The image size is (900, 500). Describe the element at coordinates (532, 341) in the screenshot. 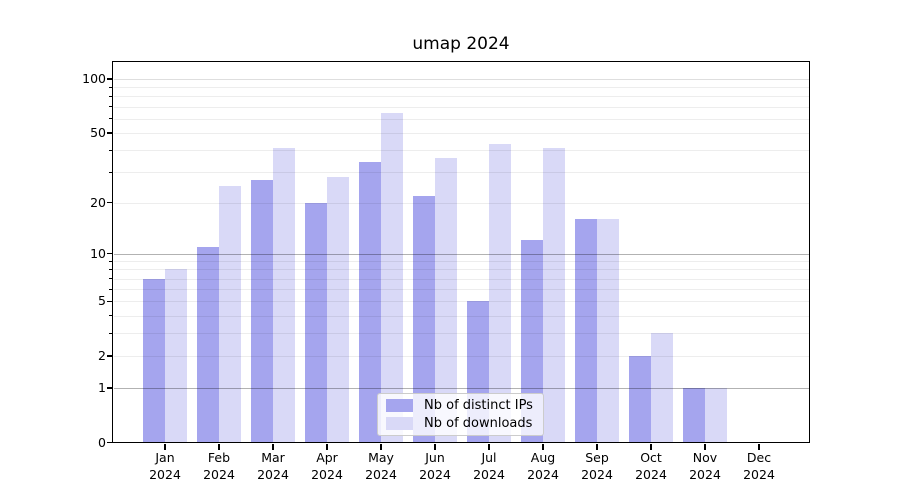

I see `bar-ips-aug` at that location.